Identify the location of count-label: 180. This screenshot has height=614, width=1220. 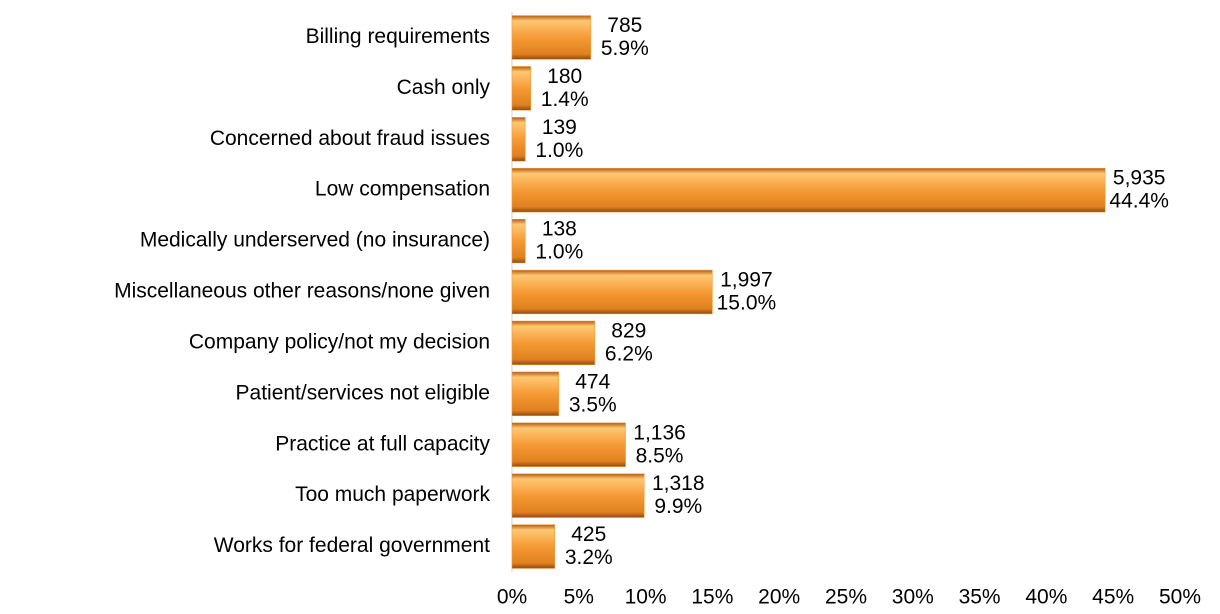
(564, 76).